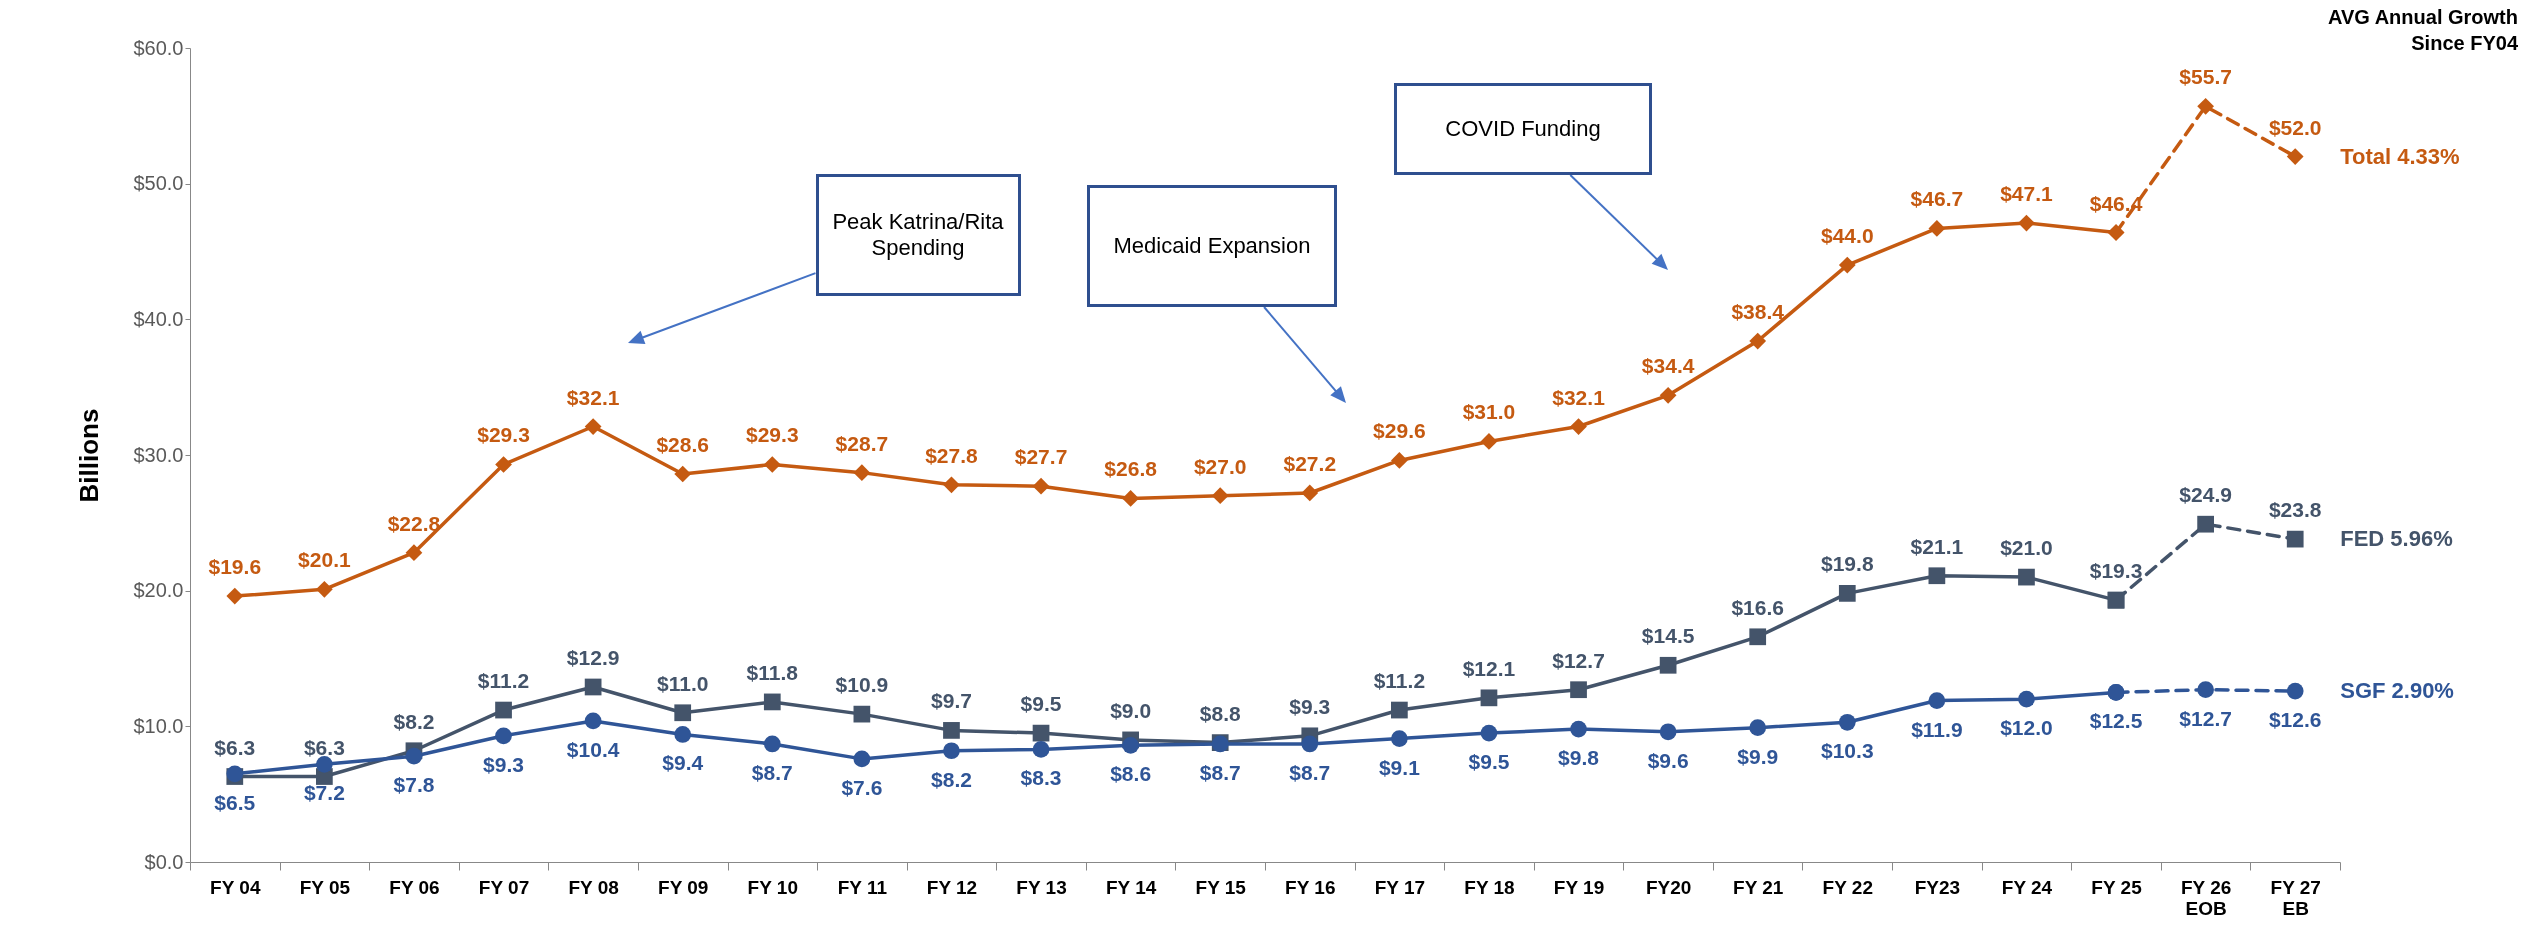 This screenshot has width=2524, height=933. What do you see at coordinates (1131, 710) in the screenshot?
I see `data-label: $9.0` at bounding box center [1131, 710].